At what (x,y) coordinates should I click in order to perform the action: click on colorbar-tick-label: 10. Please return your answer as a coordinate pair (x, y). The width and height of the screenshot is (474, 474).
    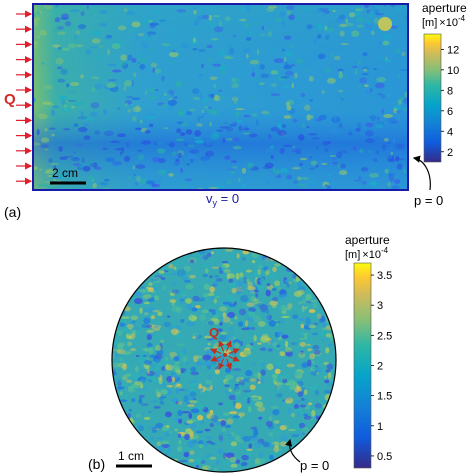
    Looking at the image, I should click on (453, 71).